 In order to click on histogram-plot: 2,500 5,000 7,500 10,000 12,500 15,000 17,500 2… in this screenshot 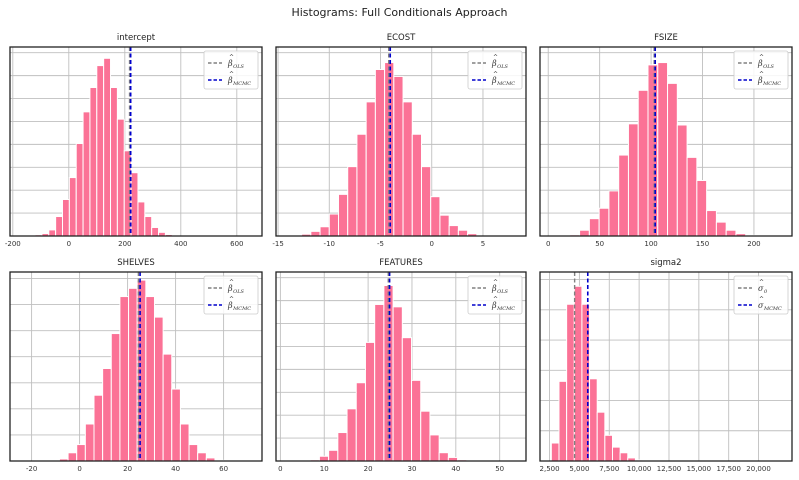, I will do `click(666, 372)`.